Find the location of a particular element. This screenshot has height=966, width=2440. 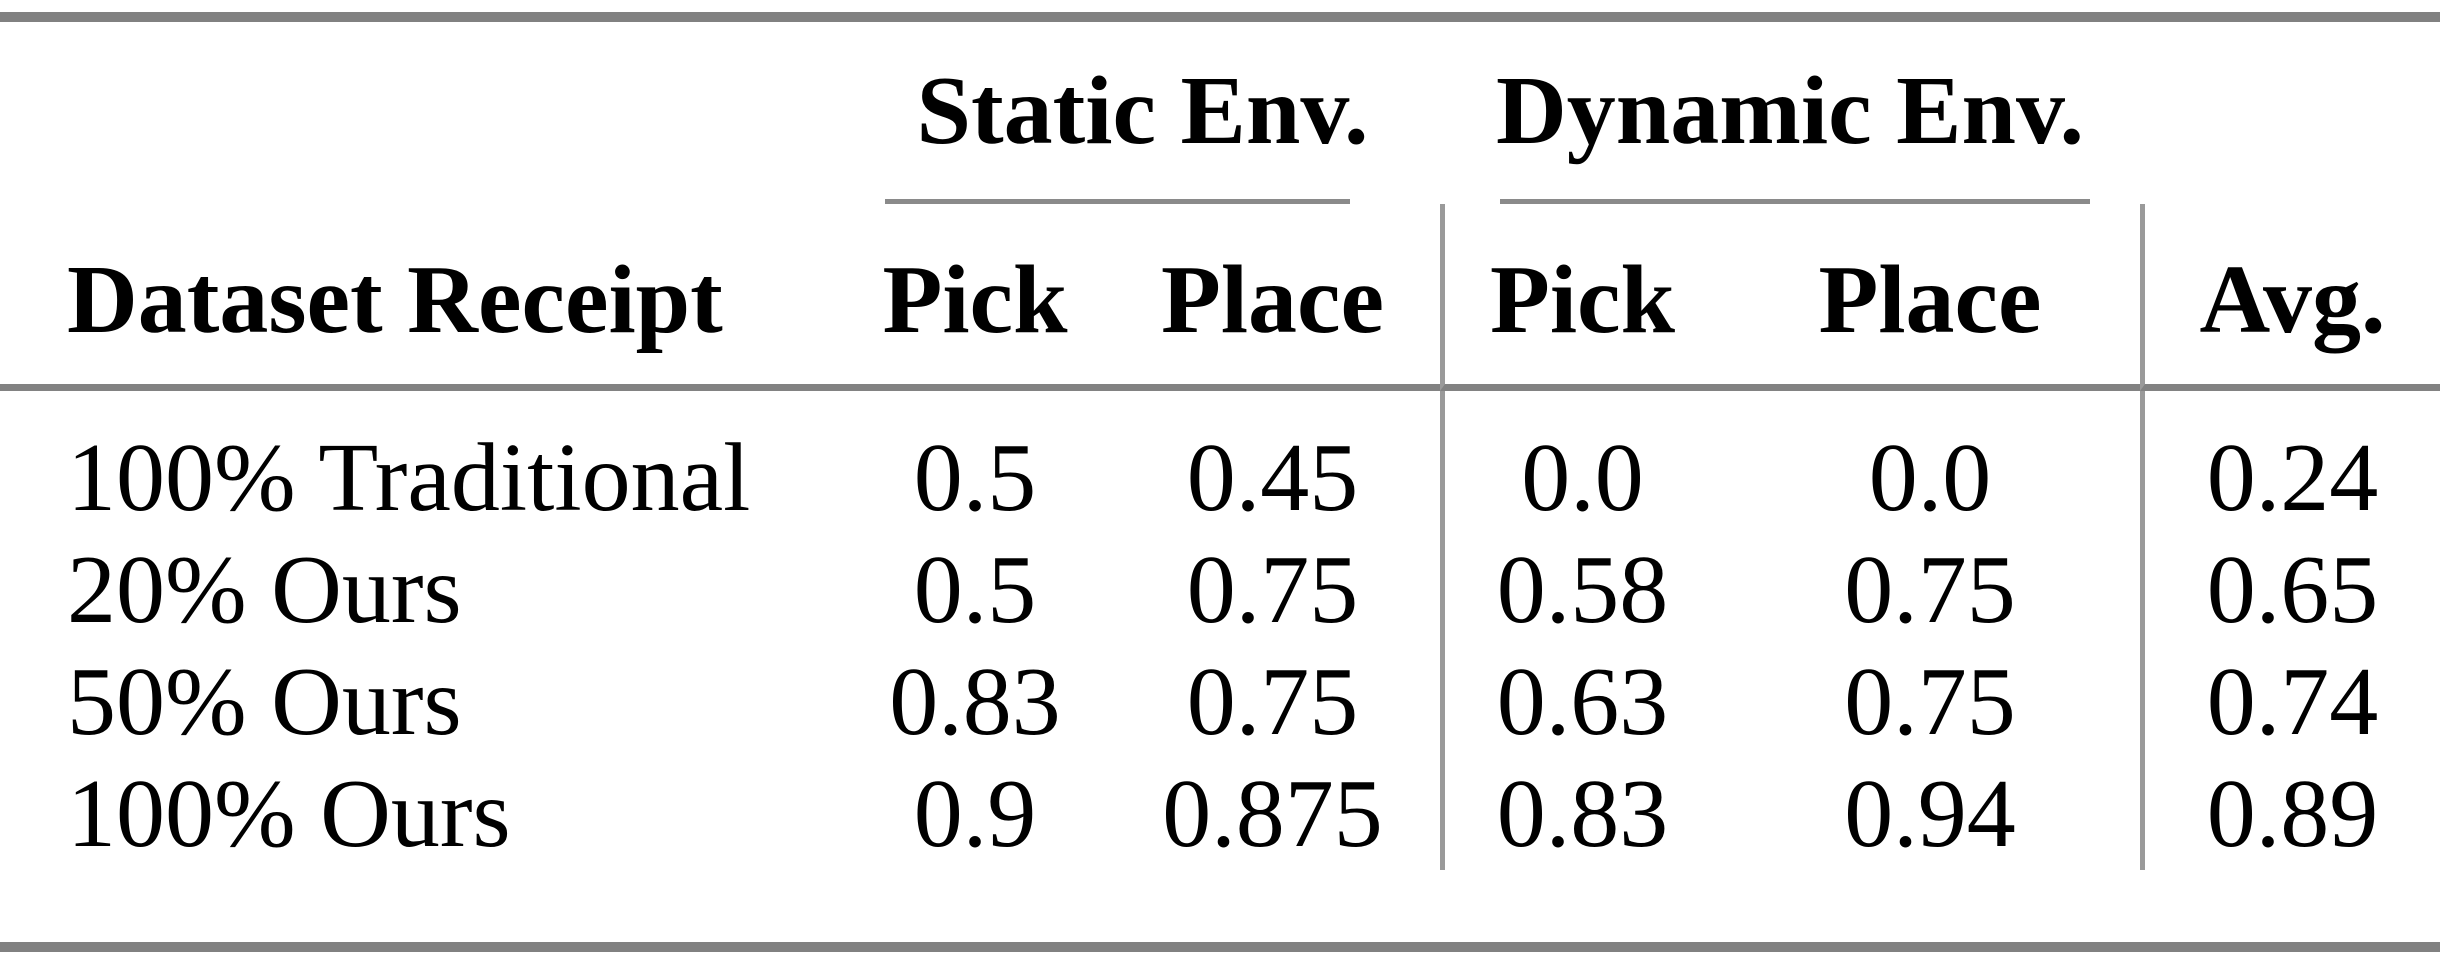

bottom-rule is located at coordinates (1220, 947).